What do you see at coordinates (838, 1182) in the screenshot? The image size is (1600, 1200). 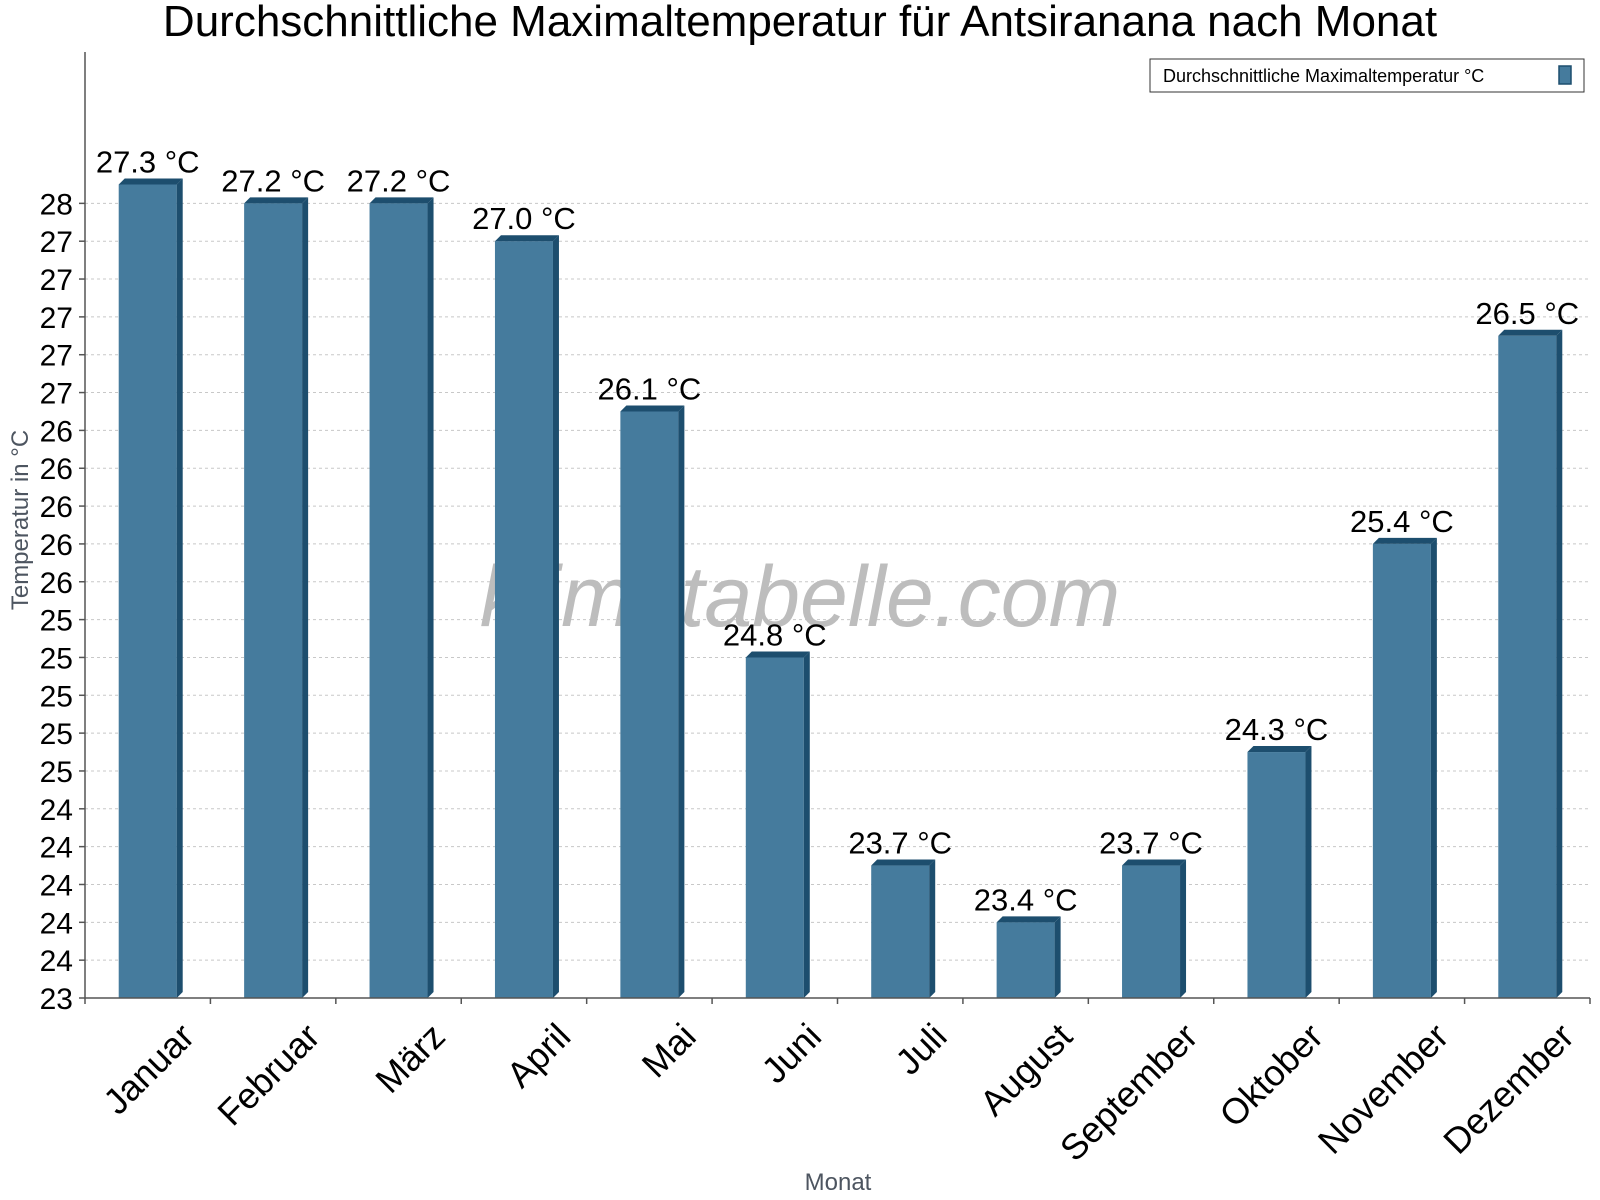 I see `x-axis-title: Monat` at bounding box center [838, 1182].